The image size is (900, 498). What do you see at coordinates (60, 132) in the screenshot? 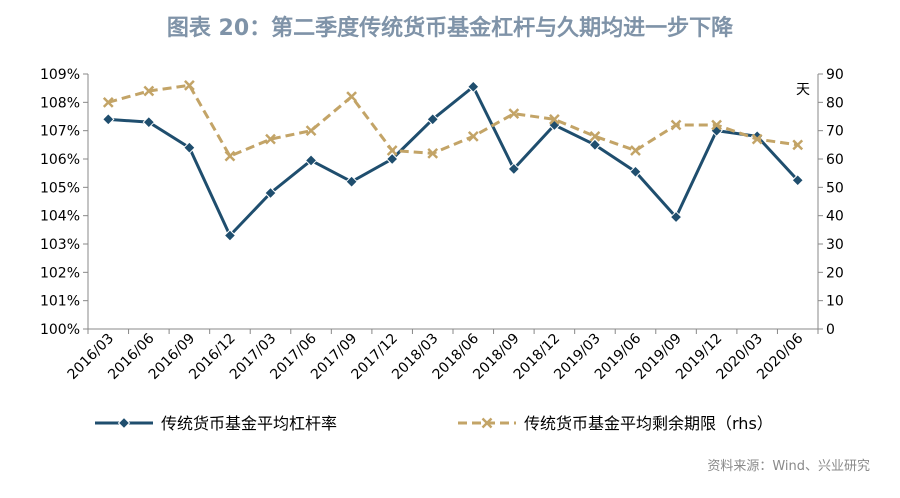
I see `left-tick-label: 107%` at bounding box center [60, 132].